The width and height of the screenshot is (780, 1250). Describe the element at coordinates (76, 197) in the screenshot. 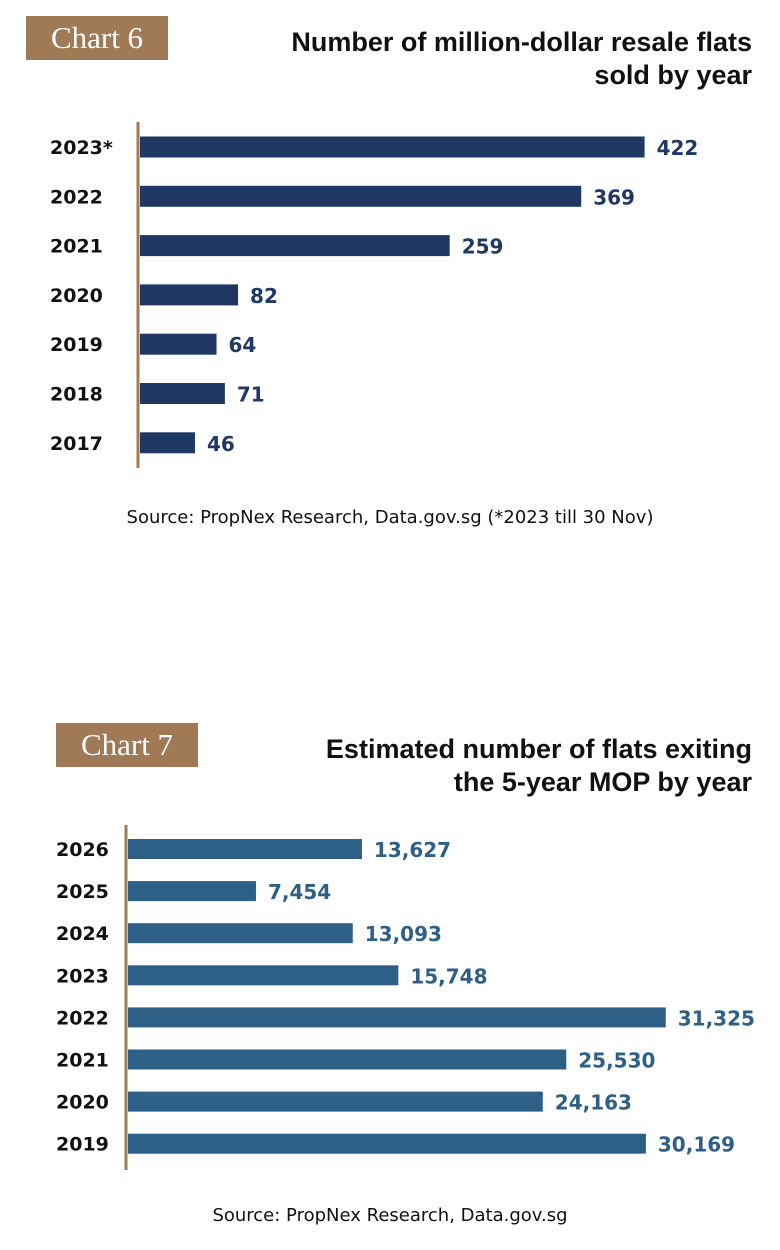

I see `chart6-category-label: 2022` at that location.